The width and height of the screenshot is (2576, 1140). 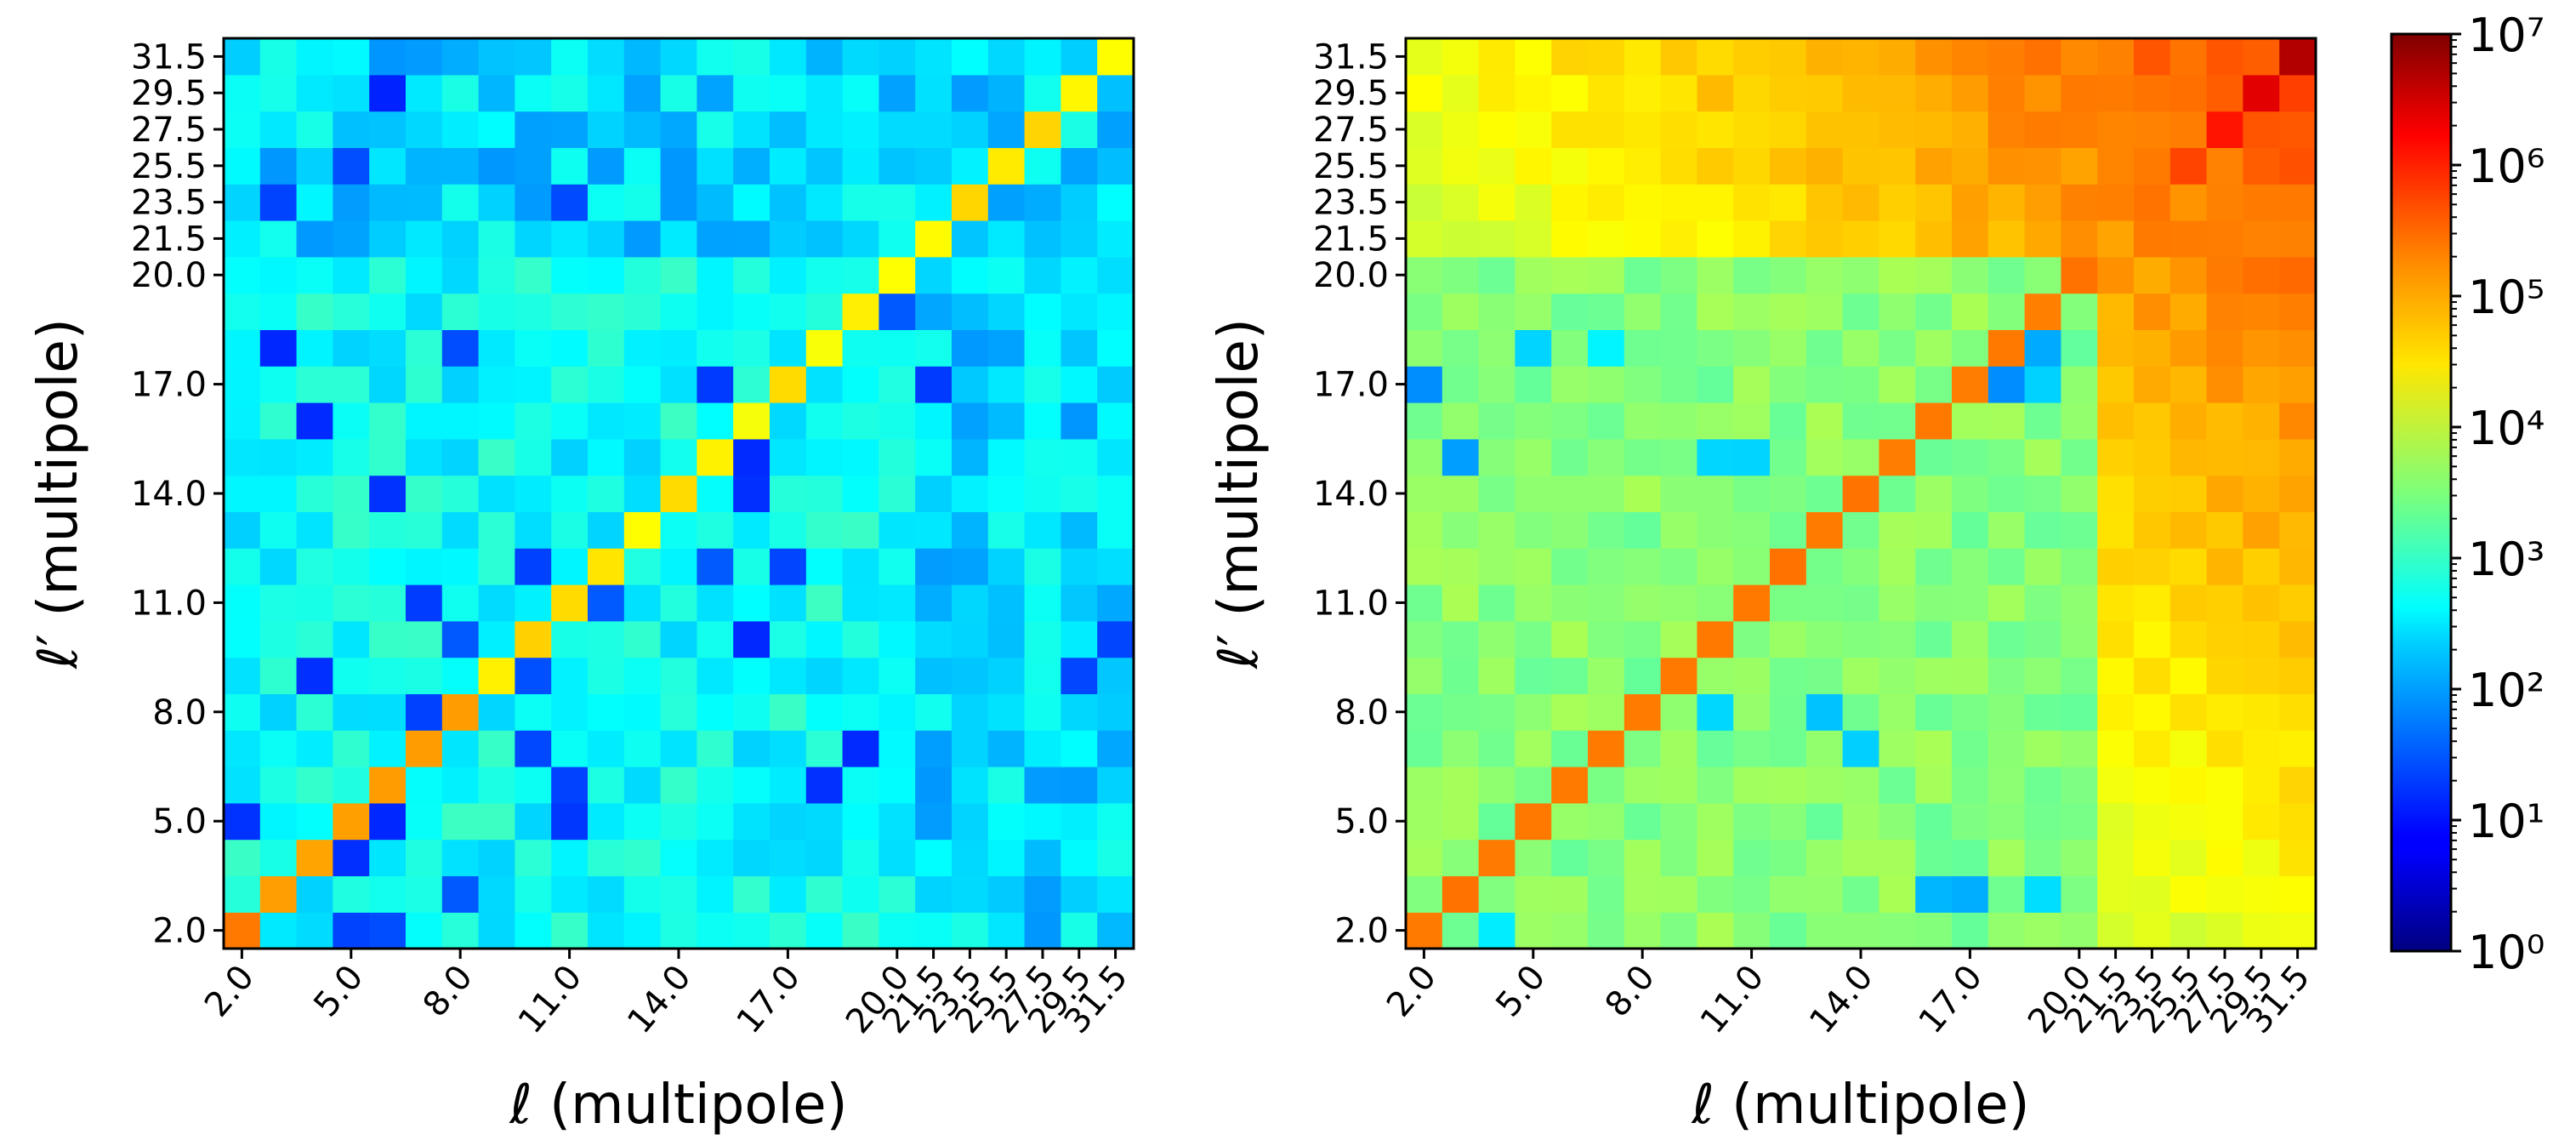 I want to click on left-y-tick-label: 20.0, so click(x=169, y=276).